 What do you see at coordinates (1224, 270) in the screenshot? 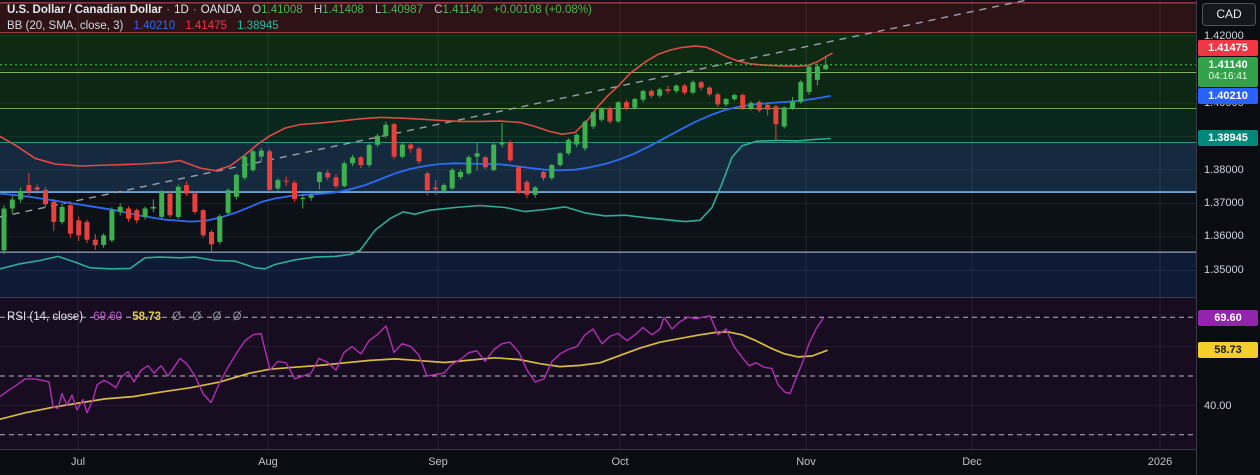
I see `price-scale-label: 1.35000` at bounding box center [1224, 270].